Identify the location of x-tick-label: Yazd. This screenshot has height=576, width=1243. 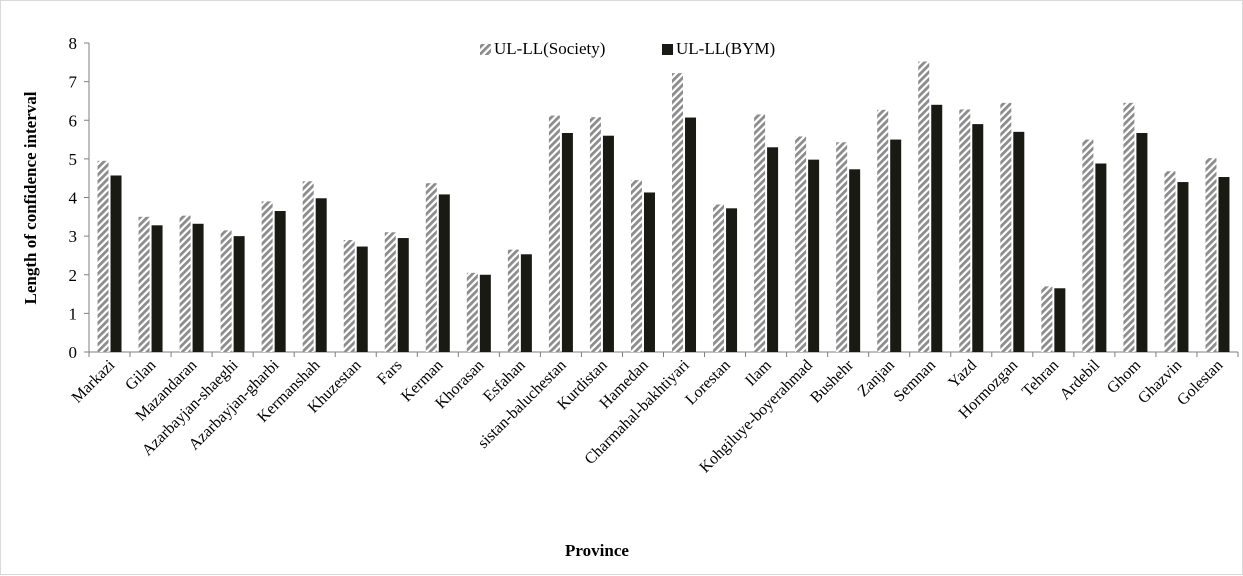
(962, 374).